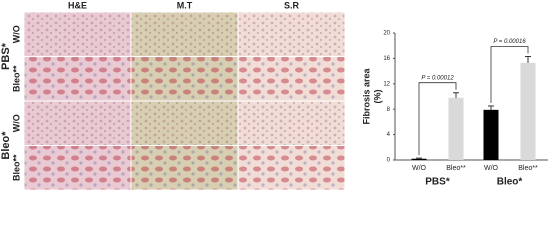 The image size is (557, 240). What do you see at coordinates (437, 78) in the screenshot?
I see `p-value-annotation: P = 0.00012` at bounding box center [437, 78].